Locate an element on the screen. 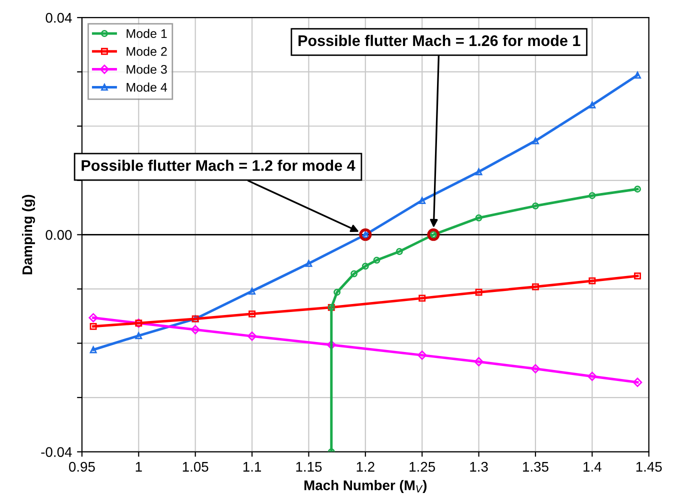  x-axis-title: Mach Number (M$_{V}$) is located at coordinates (365, 486).